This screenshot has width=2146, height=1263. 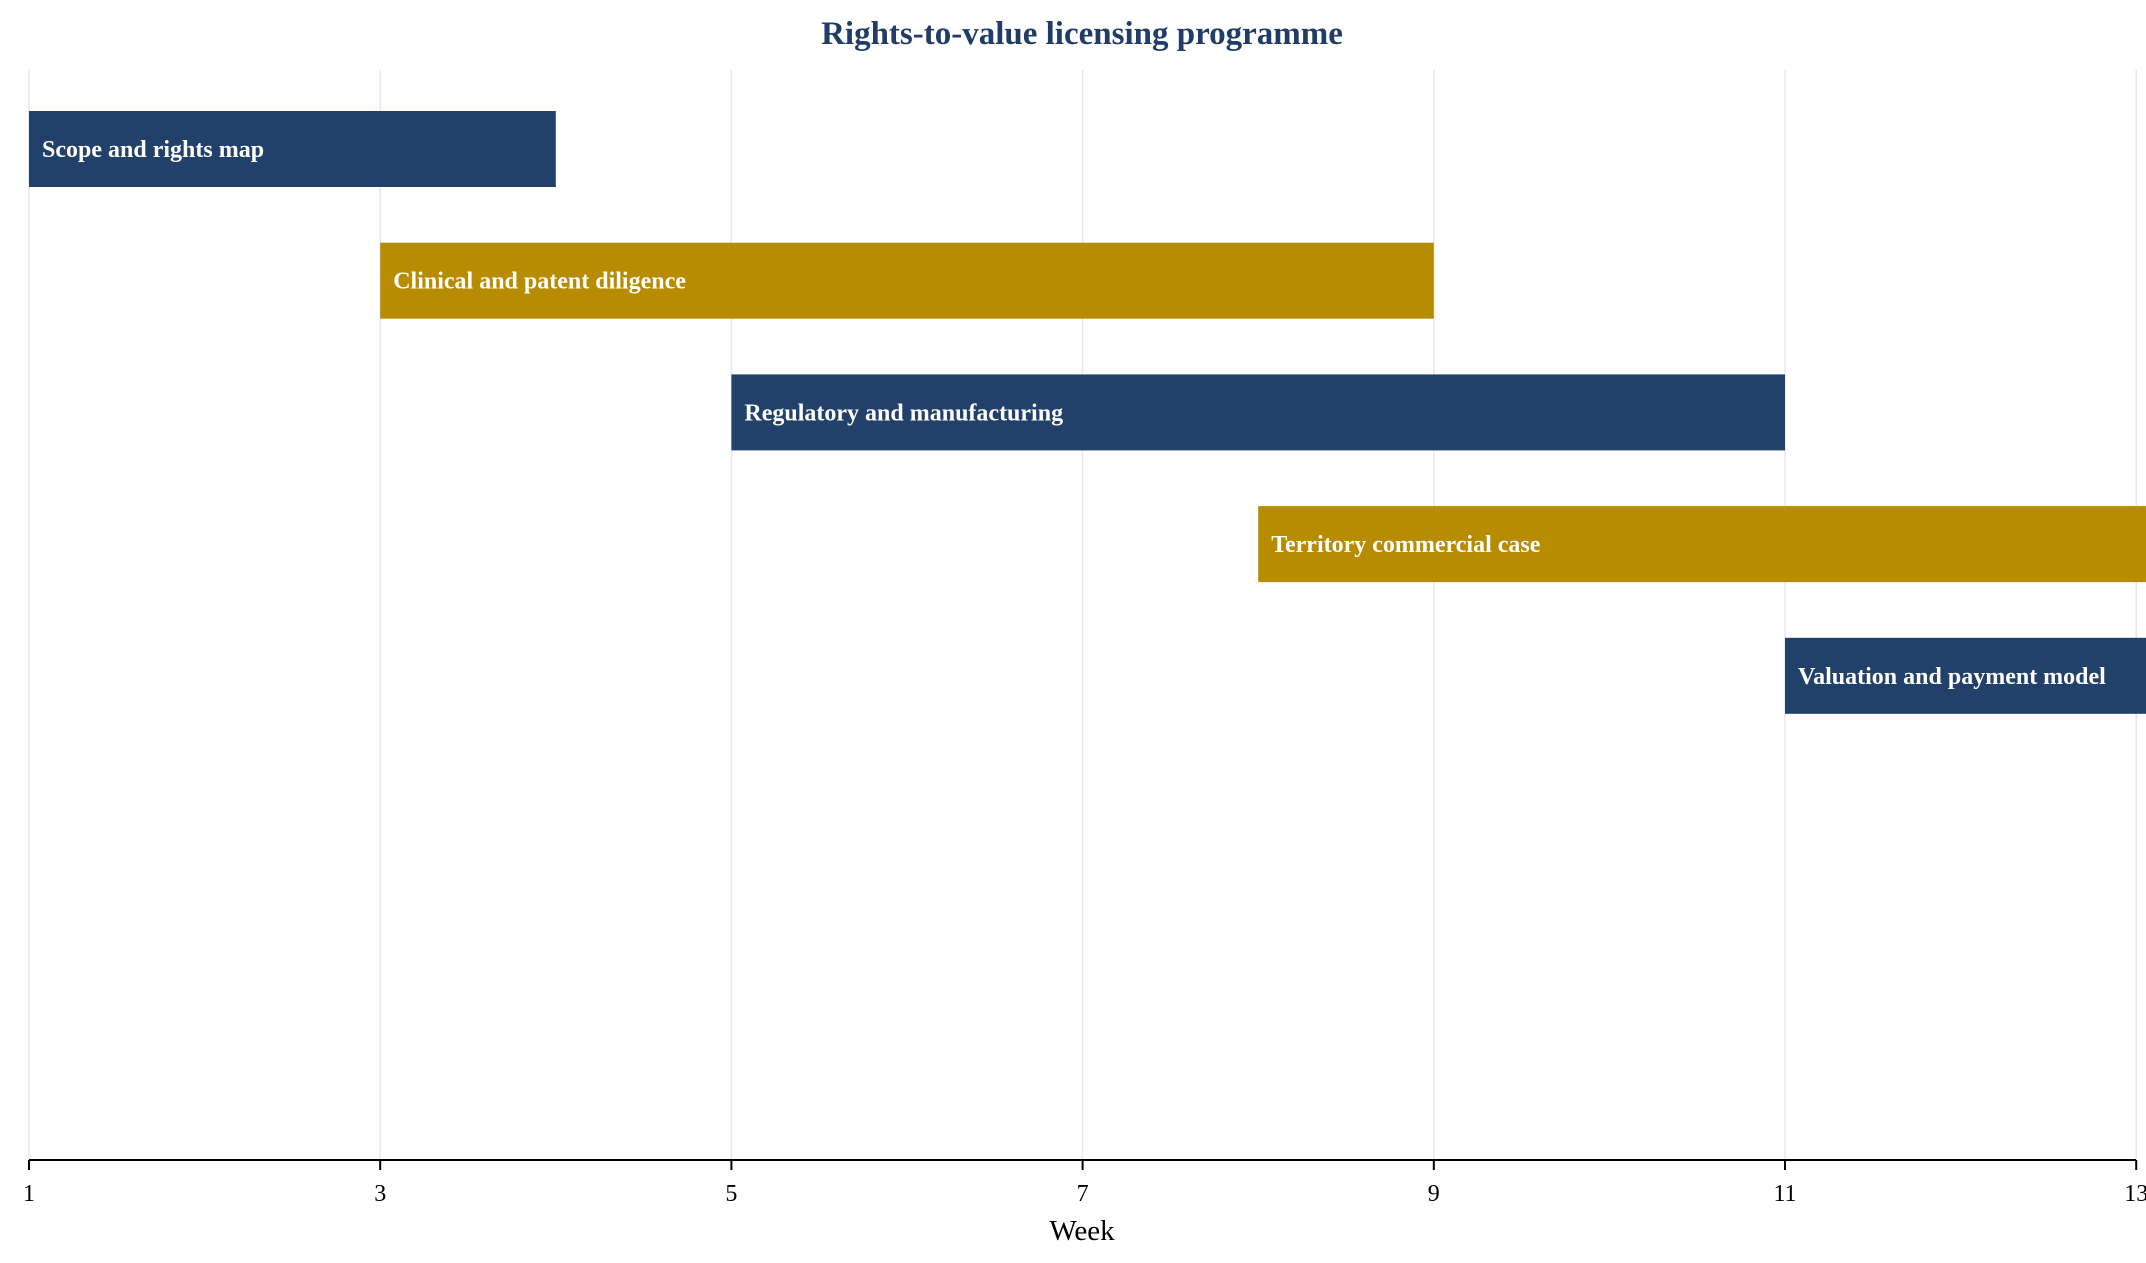 What do you see at coordinates (1406, 545) in the screenshot?
I see `task-label: Territory commercial case` at bounding box center [1406, 545].